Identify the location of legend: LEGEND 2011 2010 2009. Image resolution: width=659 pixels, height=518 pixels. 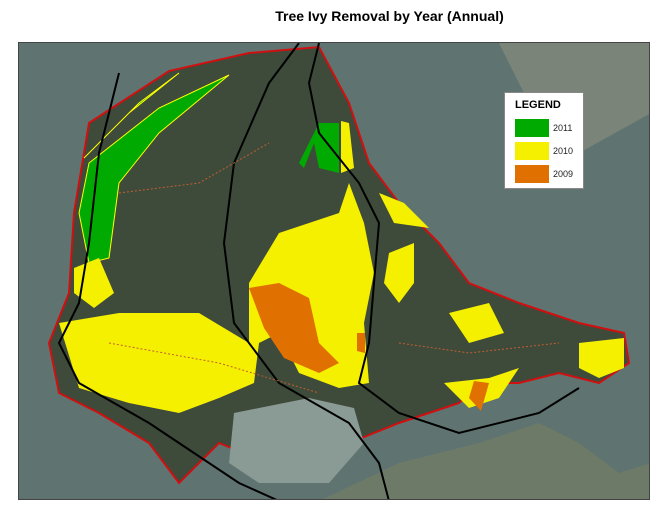
(544, 140).